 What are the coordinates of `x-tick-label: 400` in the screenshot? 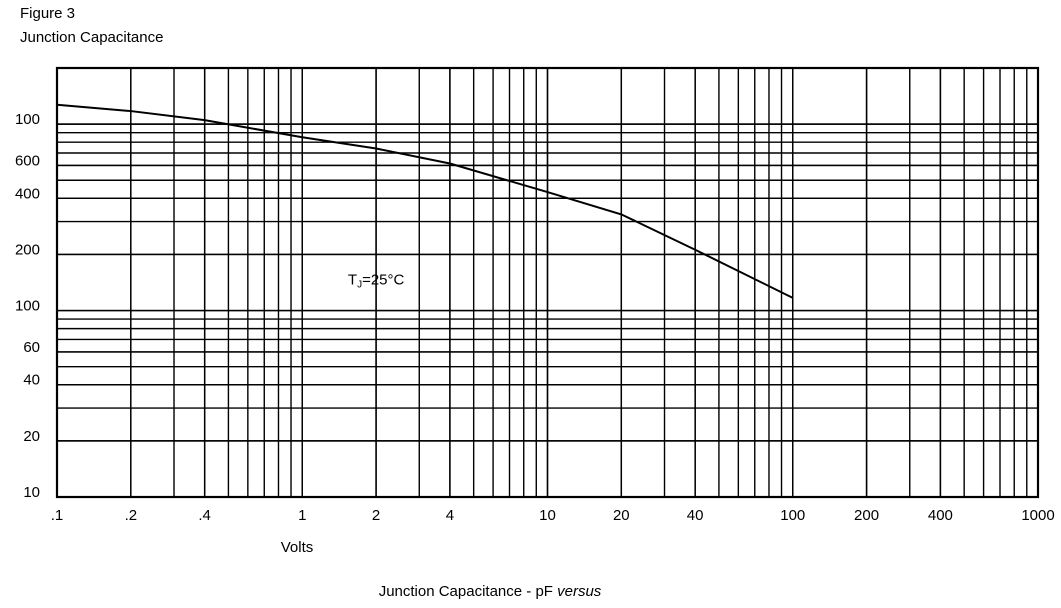 It's located at (940, 515).